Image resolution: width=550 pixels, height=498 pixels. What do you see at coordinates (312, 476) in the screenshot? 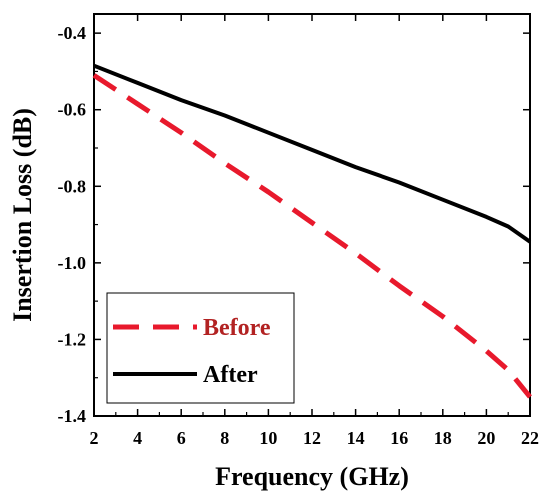
I see `x-axis-title: Frequency (GHz)` at bounding box center [312, 476].